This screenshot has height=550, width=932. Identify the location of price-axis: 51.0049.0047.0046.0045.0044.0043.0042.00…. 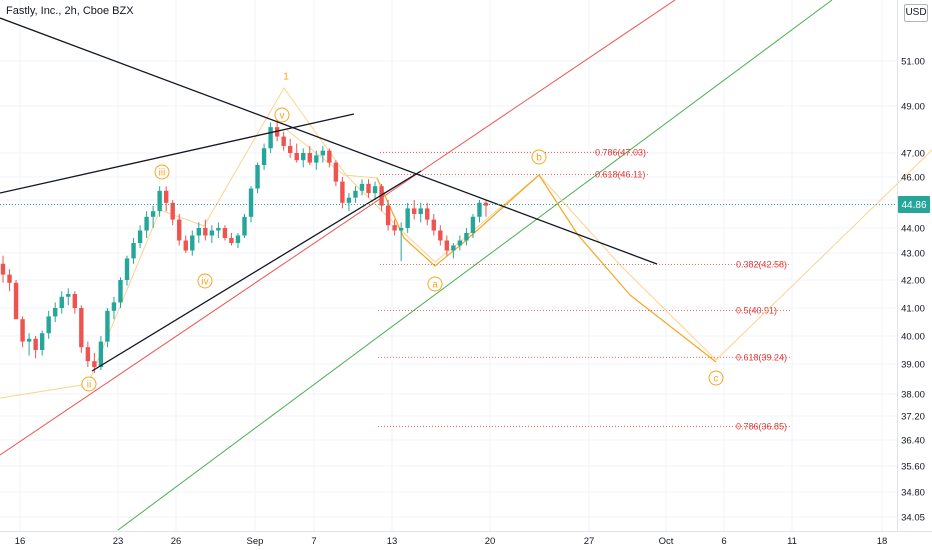
(913, 290).